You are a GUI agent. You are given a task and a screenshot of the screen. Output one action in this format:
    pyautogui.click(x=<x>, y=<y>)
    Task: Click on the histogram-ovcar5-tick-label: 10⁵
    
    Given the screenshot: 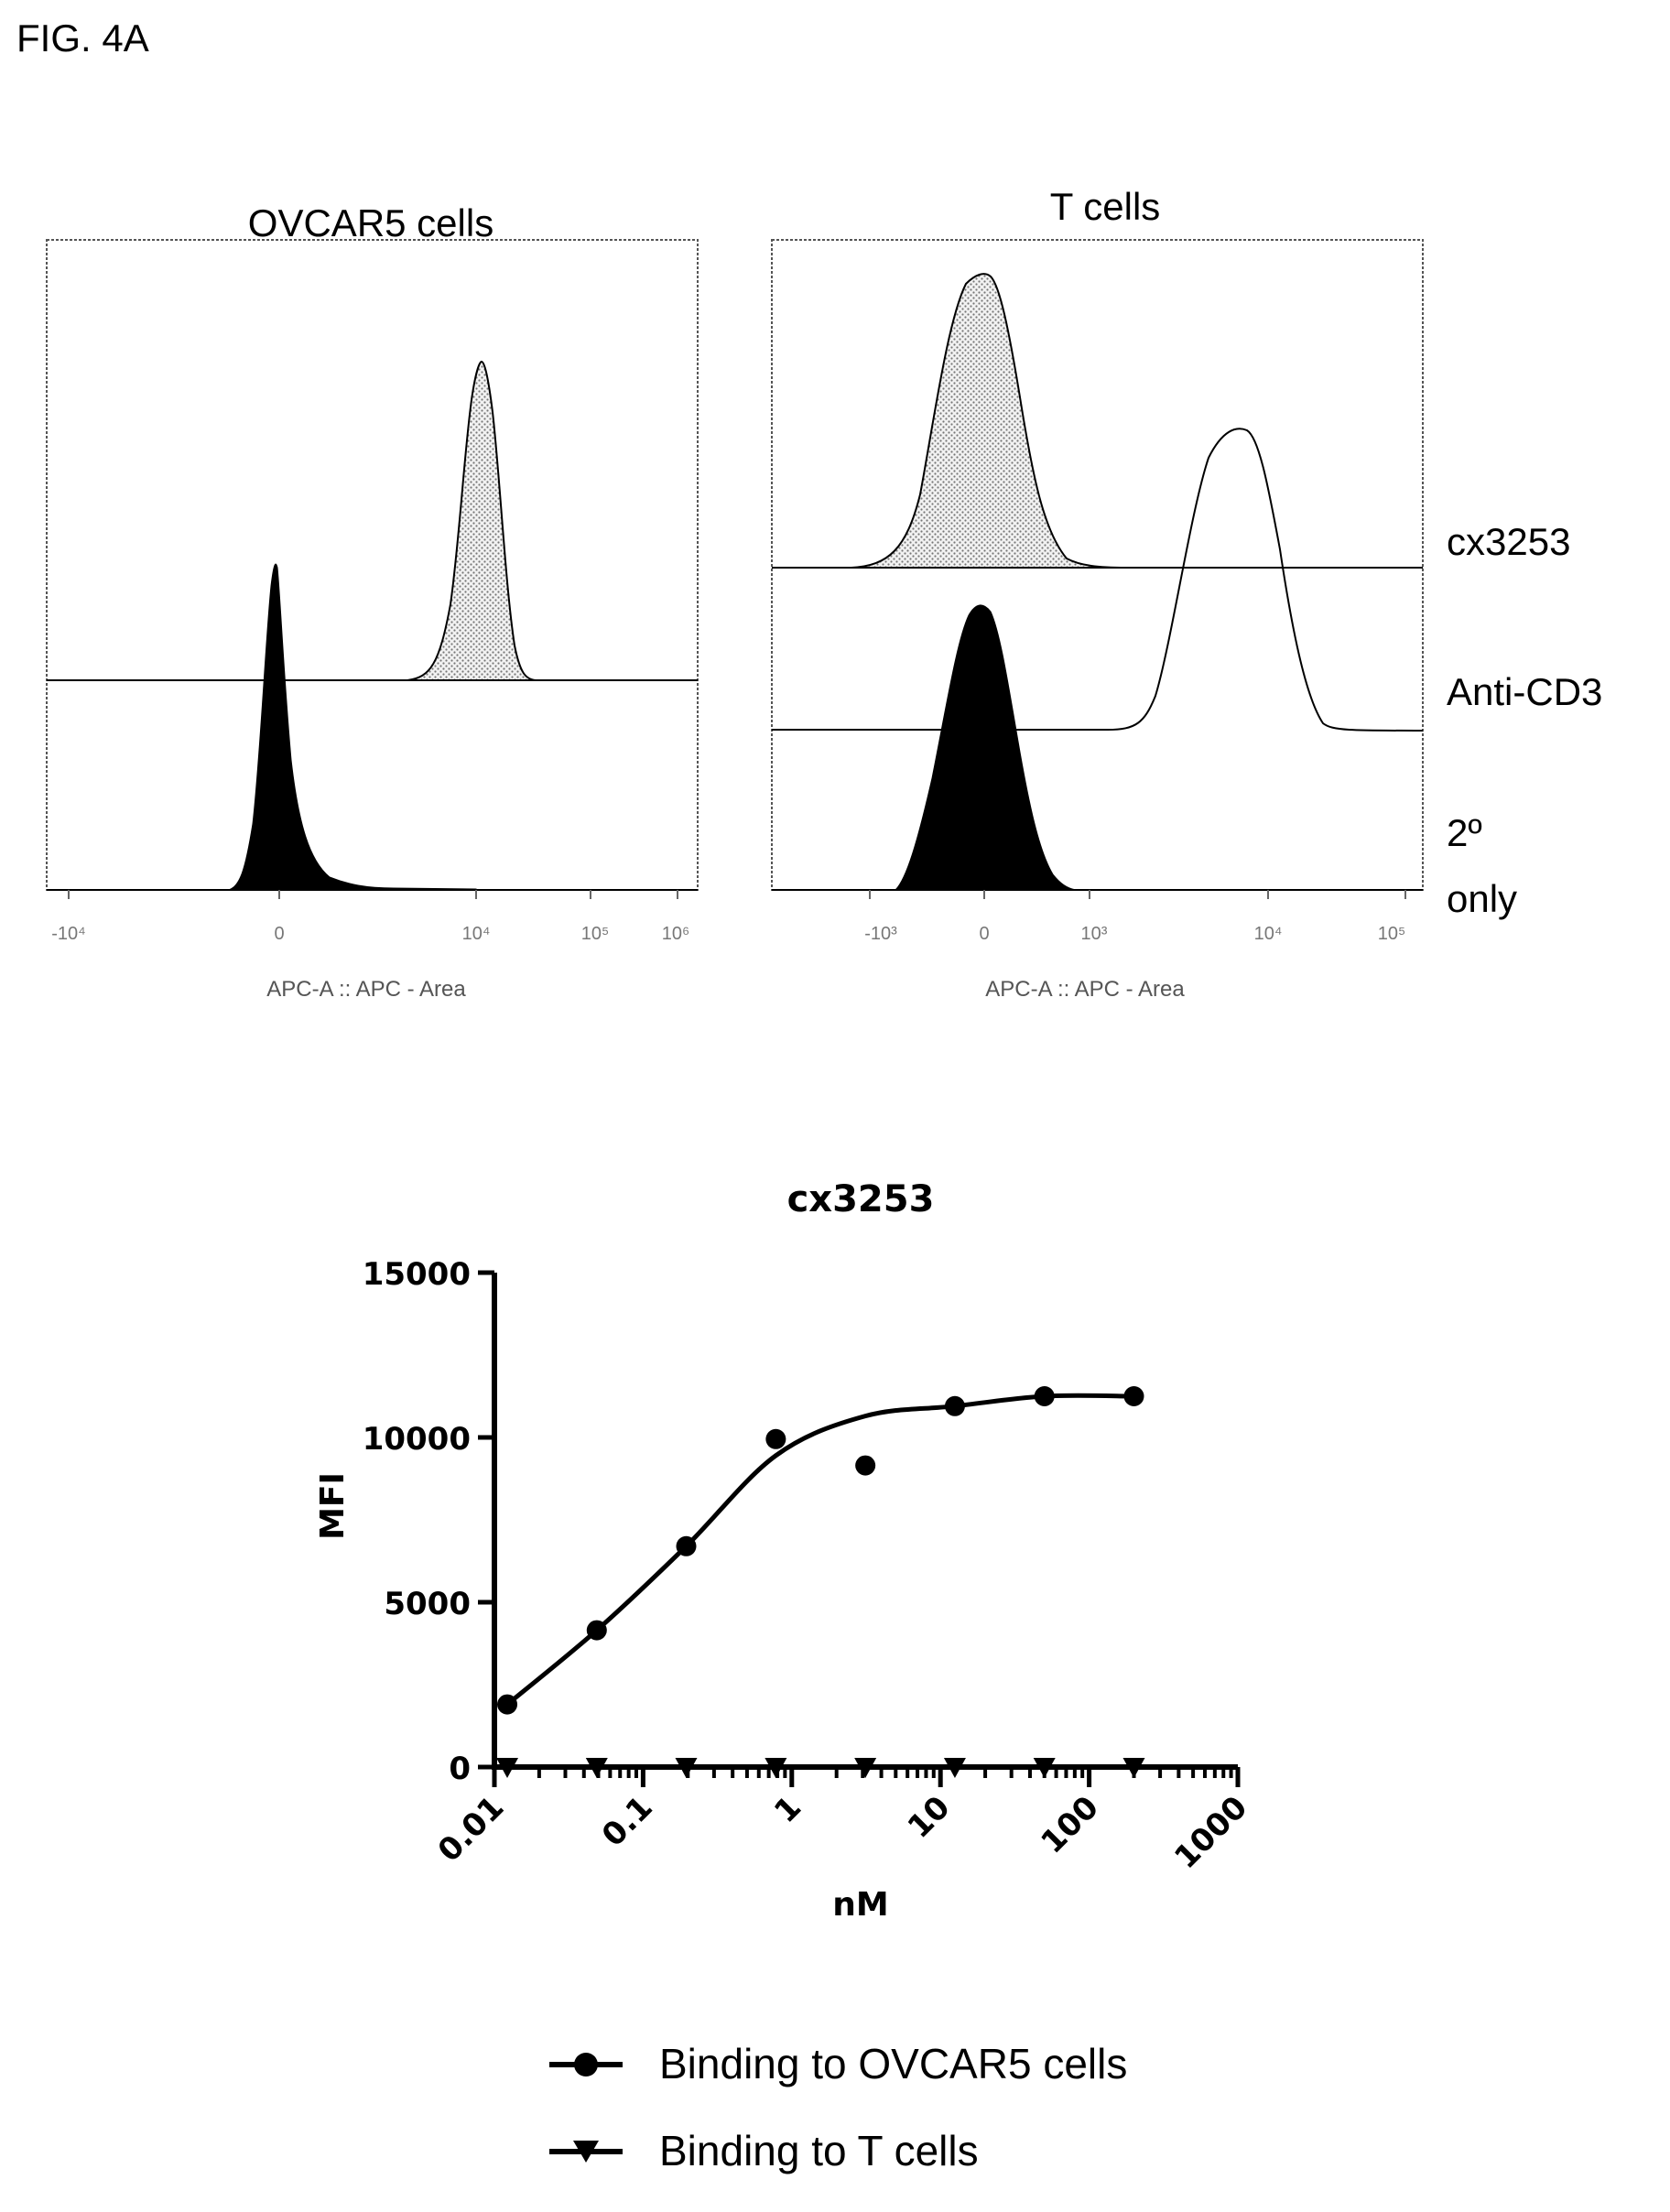 What is the action you would take?
    pyautogui.click(x=596, y=934)
    